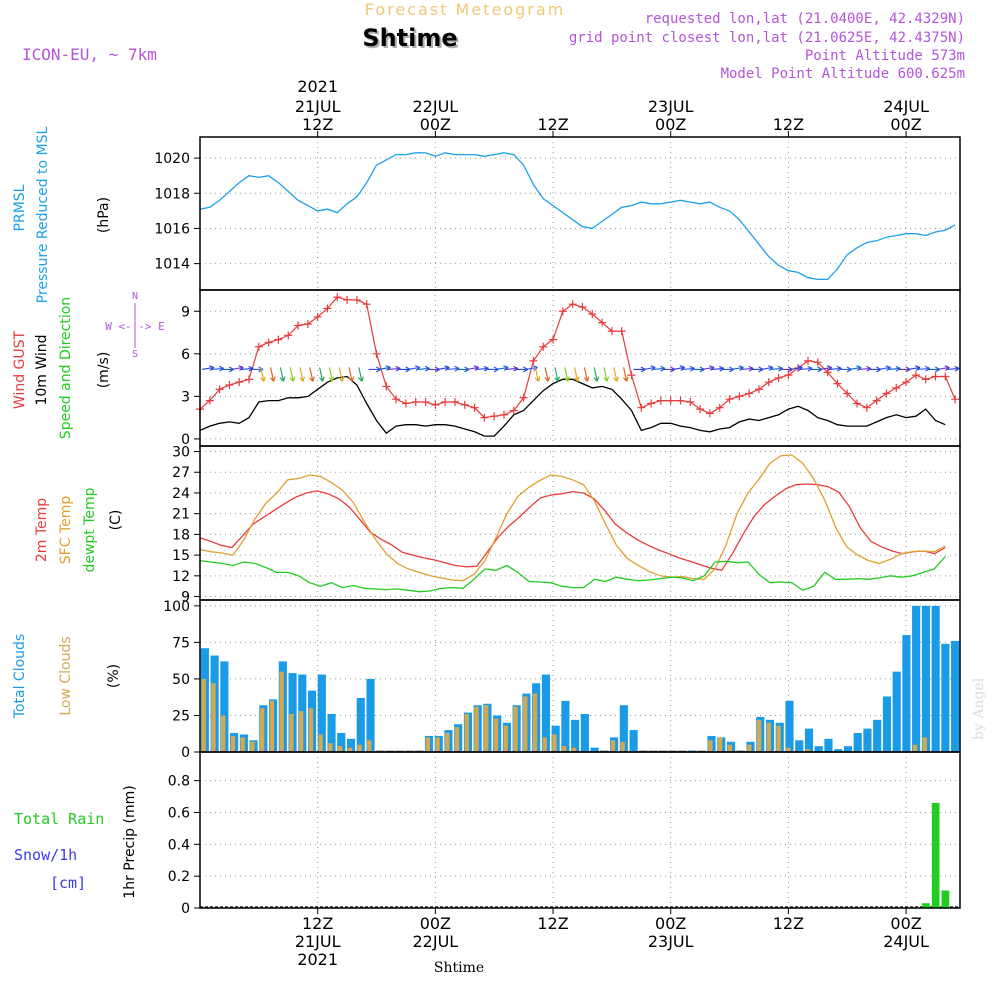 The height and width of the screenshot is (1000, 1000). Describe the element at coordinates (130, 841) in the screenshot. I see `precip-label-unit: 1hr Precip (mm)` at that location.